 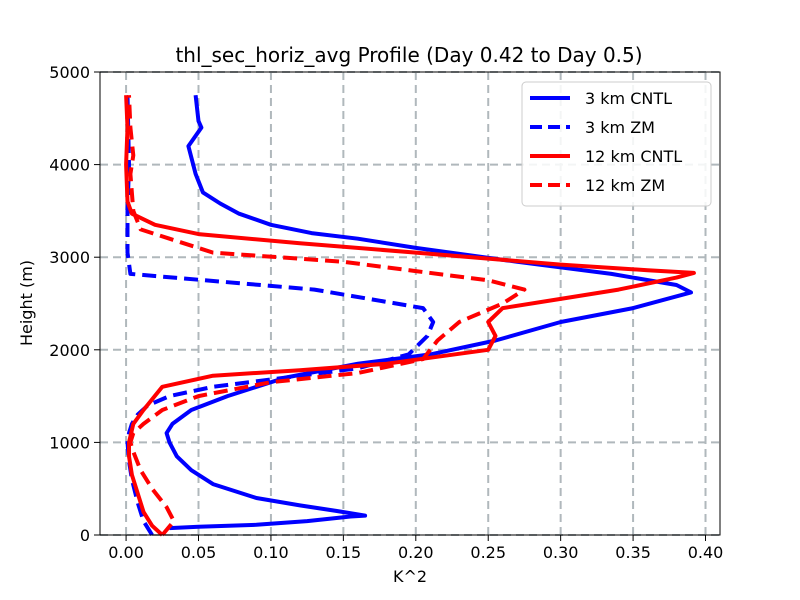 I want to click on y-tick-label: 5000, so click(x=69, y=72).